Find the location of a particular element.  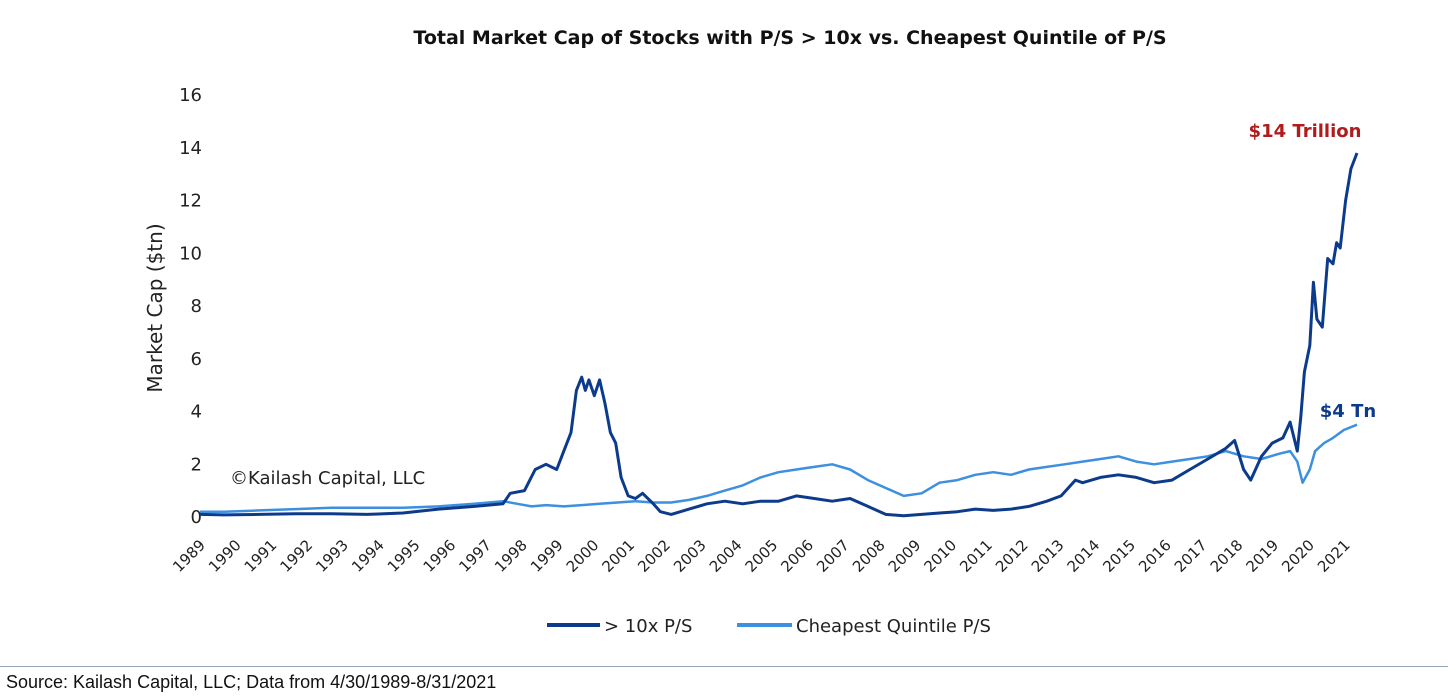

x-tick-label: 2001 is located at coordinates (618, 556).